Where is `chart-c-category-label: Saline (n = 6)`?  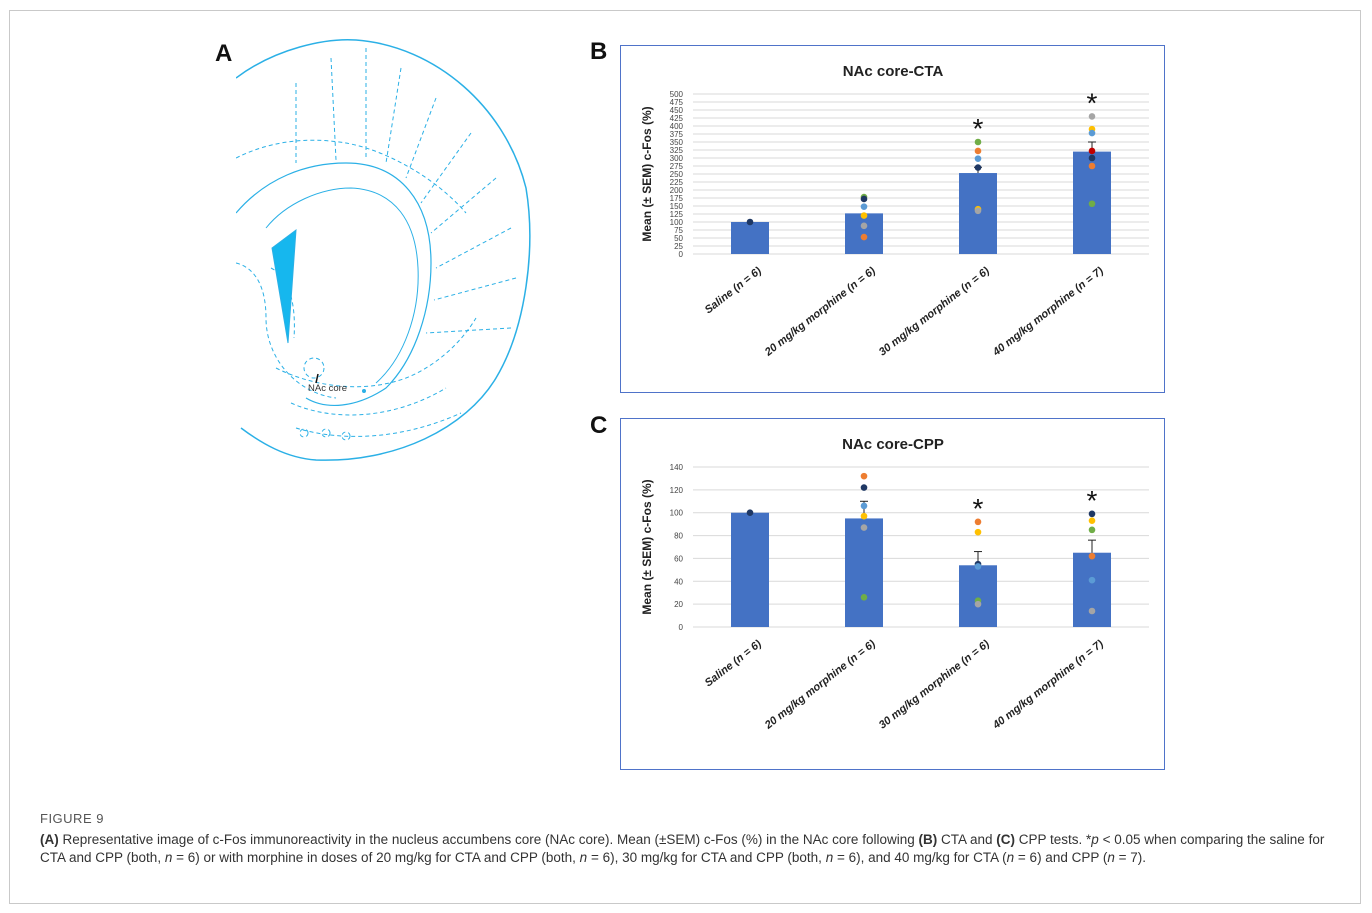
chart-c-category-label: Saline (n = 6) is located at coordinates (733, 664).